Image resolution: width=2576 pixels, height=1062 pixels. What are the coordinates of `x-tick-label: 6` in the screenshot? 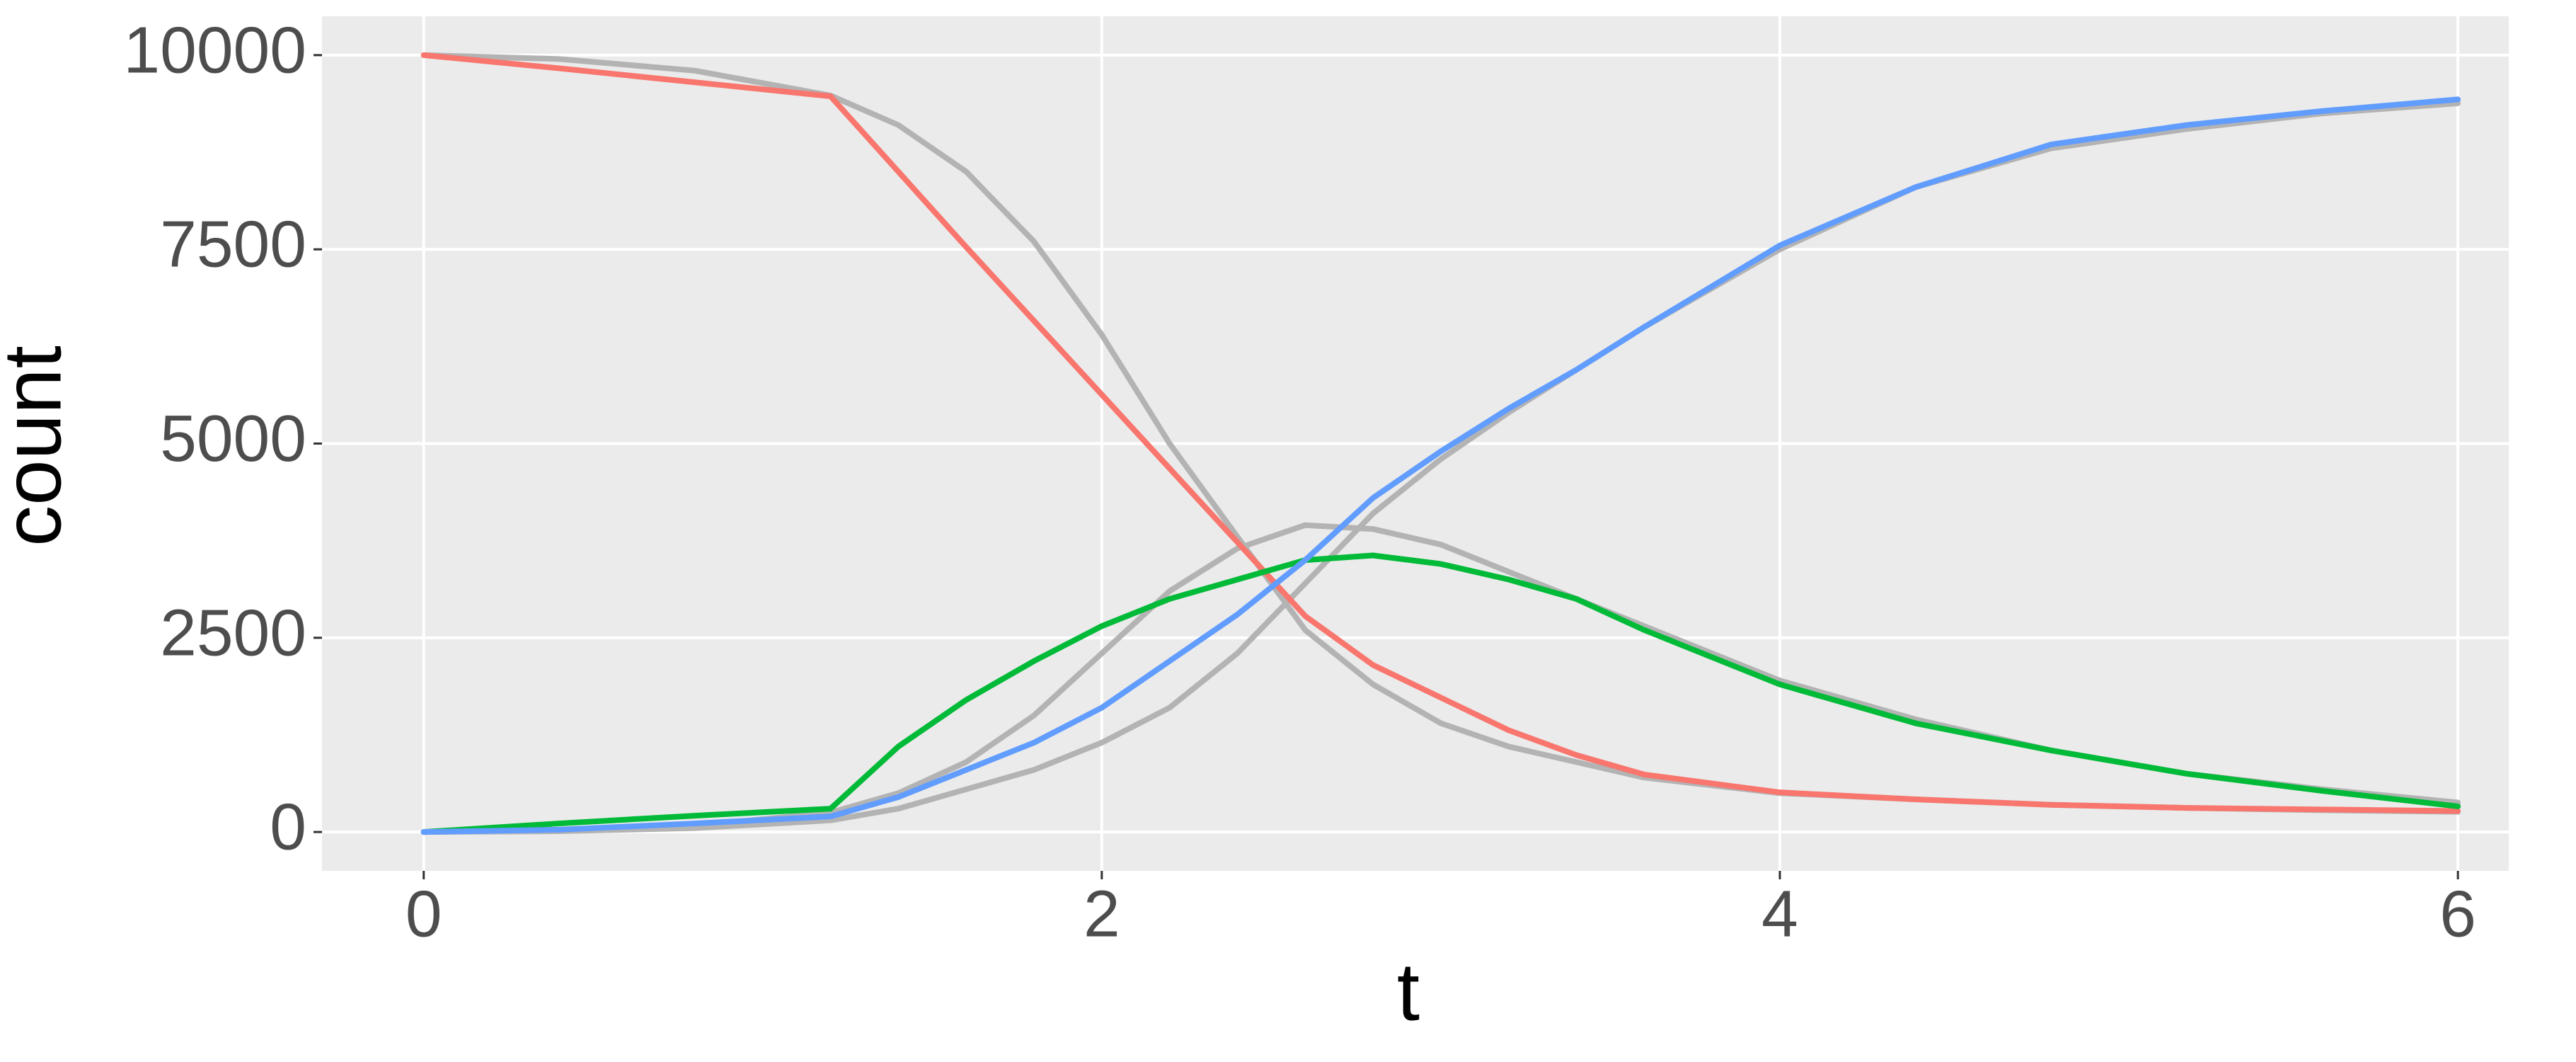 It's located at (2457, 914).